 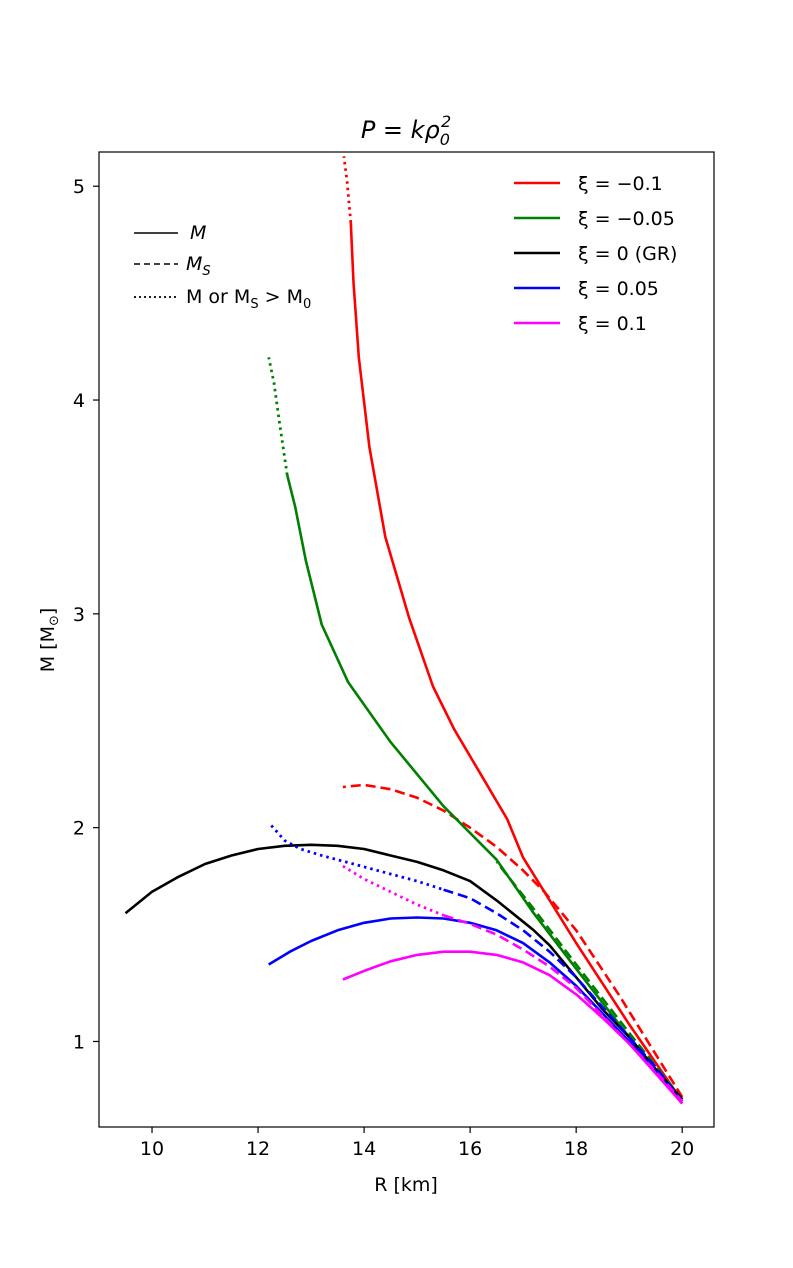 I want to click on y-axis-ticks: 1 2 3 4 5, so click(x=86, y=614).